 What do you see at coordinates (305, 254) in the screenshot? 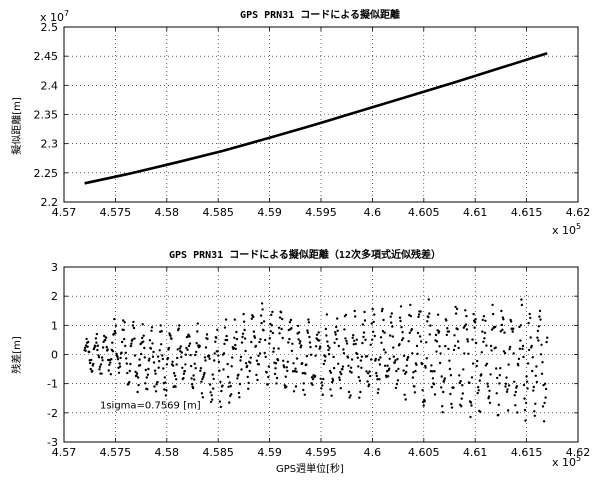
I see `chart2-title: GPS PRN31 コードによる擬似距離（12次多項式近似残差）` at bounding box center [305, 254].